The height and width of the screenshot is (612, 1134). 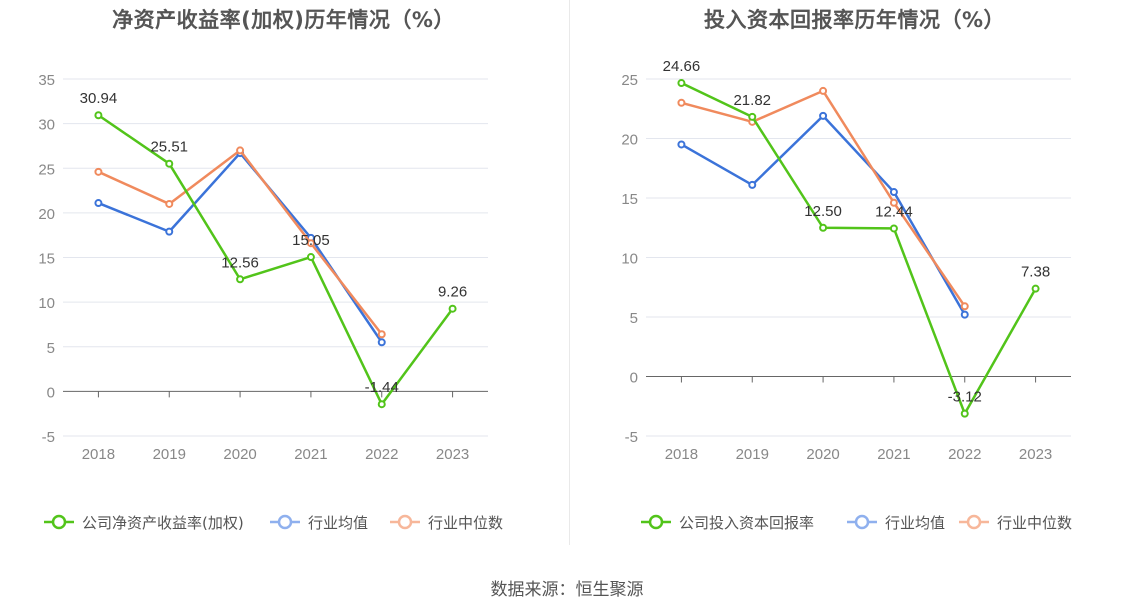 I want to click on data-label: 7.38, so click(x=1035, y=272).